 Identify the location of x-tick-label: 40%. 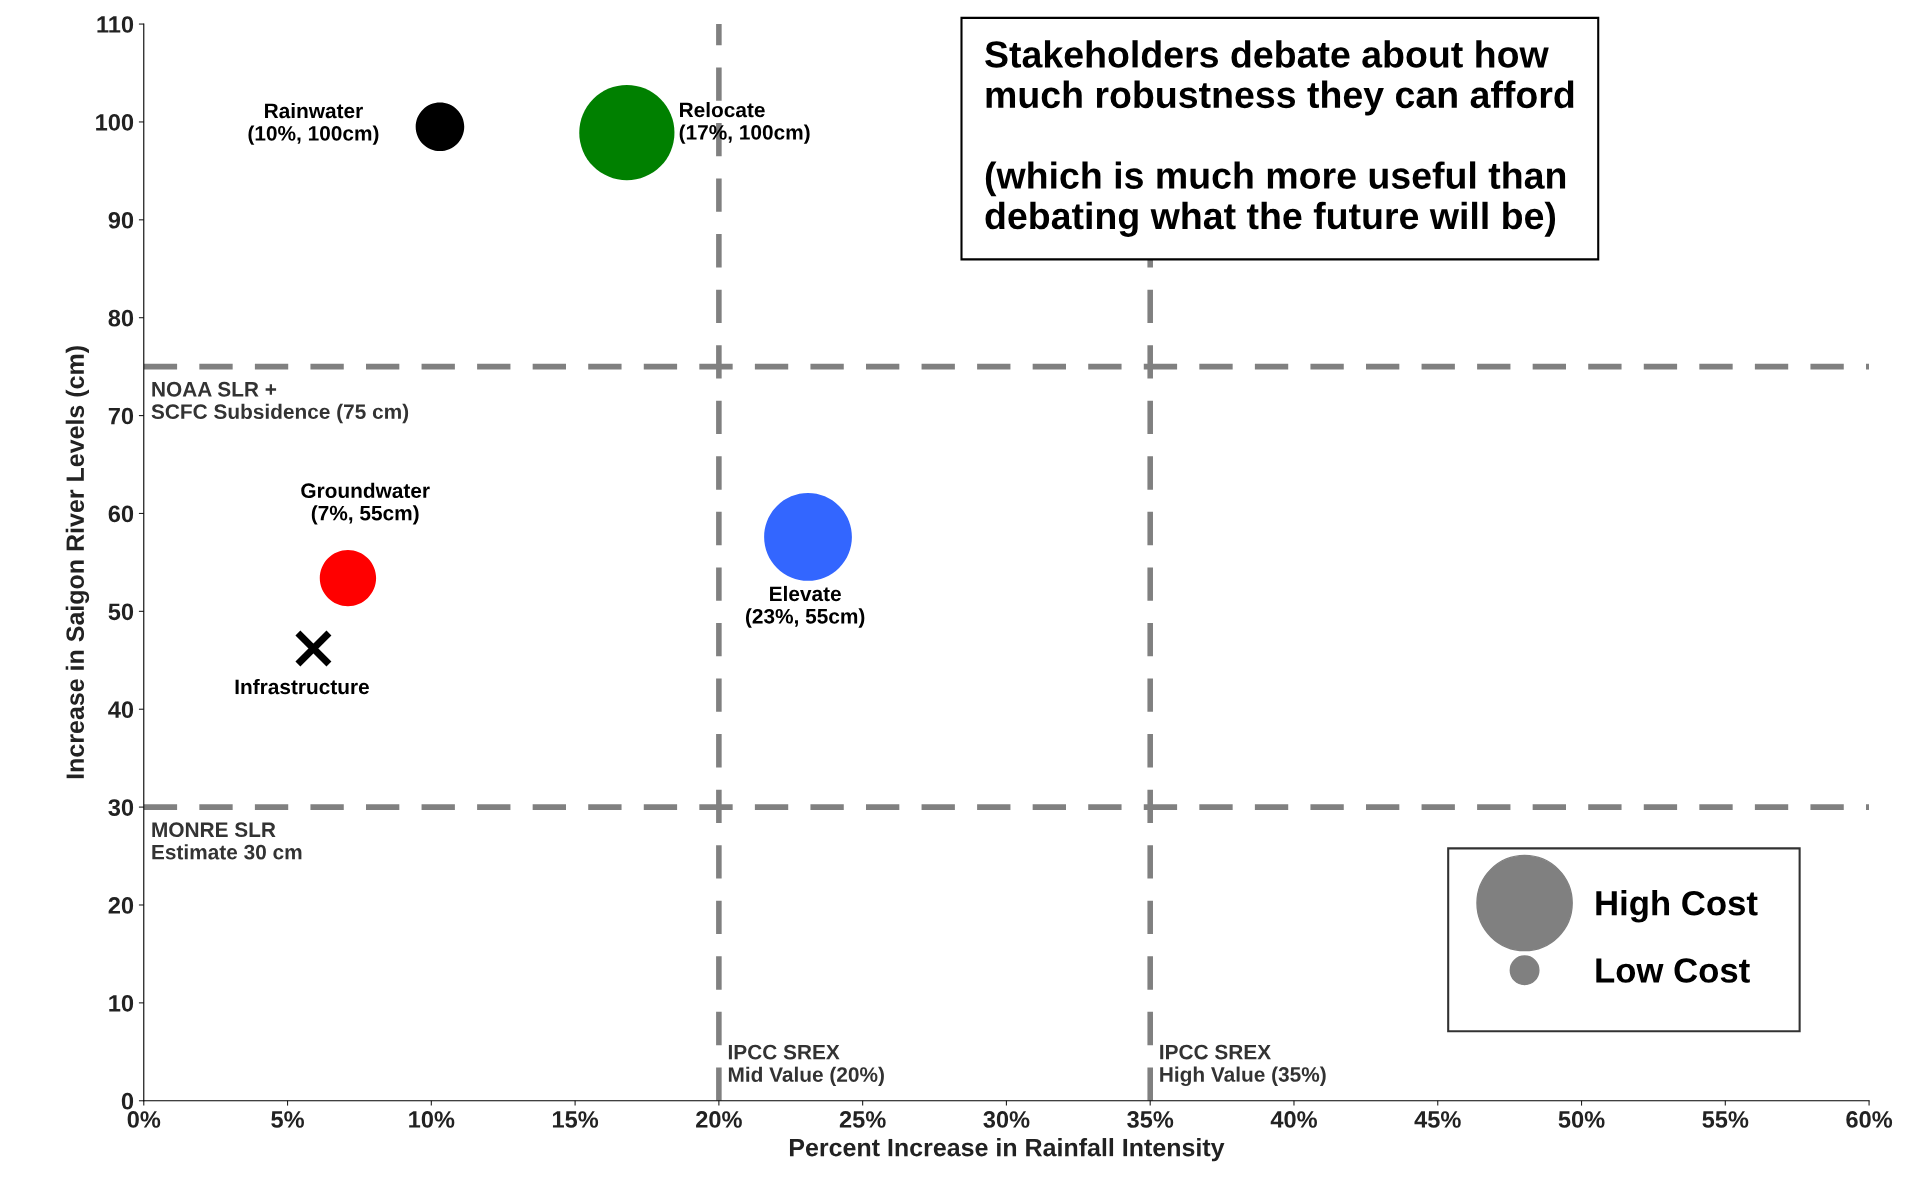
(1293, 1119).